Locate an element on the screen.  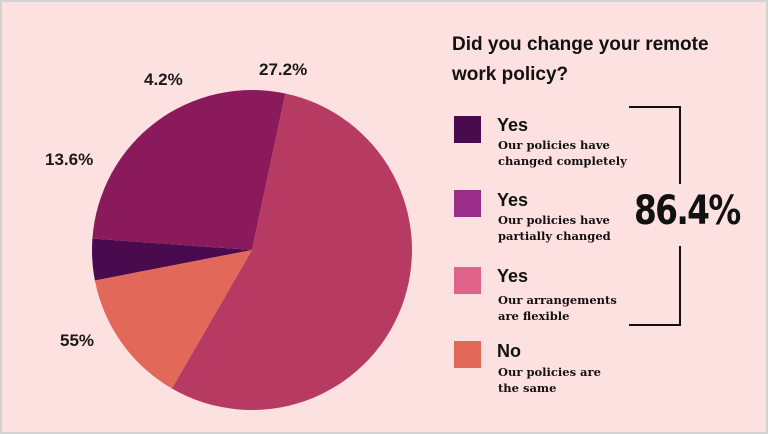
legend-swatch-flexible is located at coordinates (467, 280).